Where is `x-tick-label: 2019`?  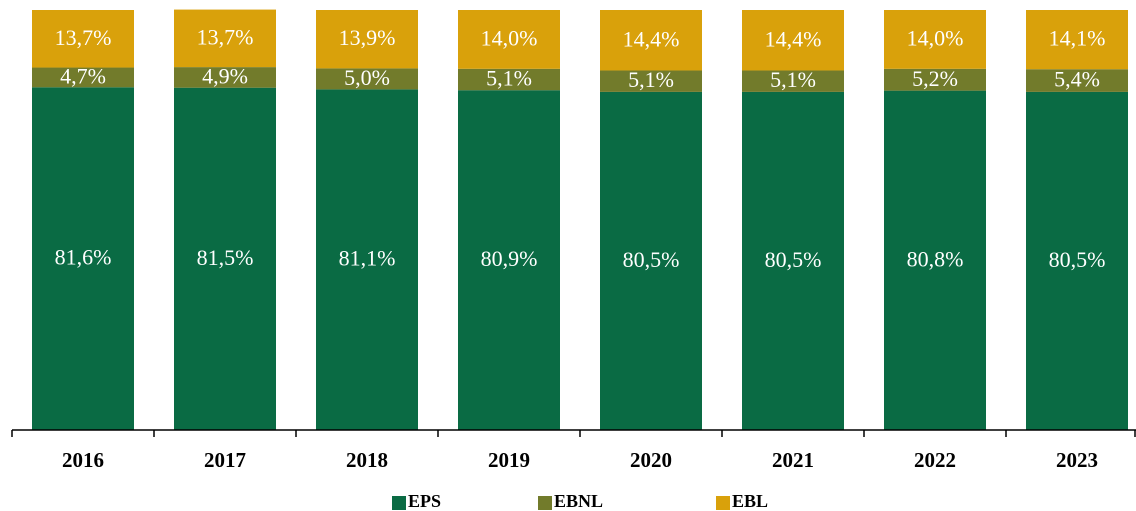
x-tick-label: 2019 is located at coordinates (509, 460).